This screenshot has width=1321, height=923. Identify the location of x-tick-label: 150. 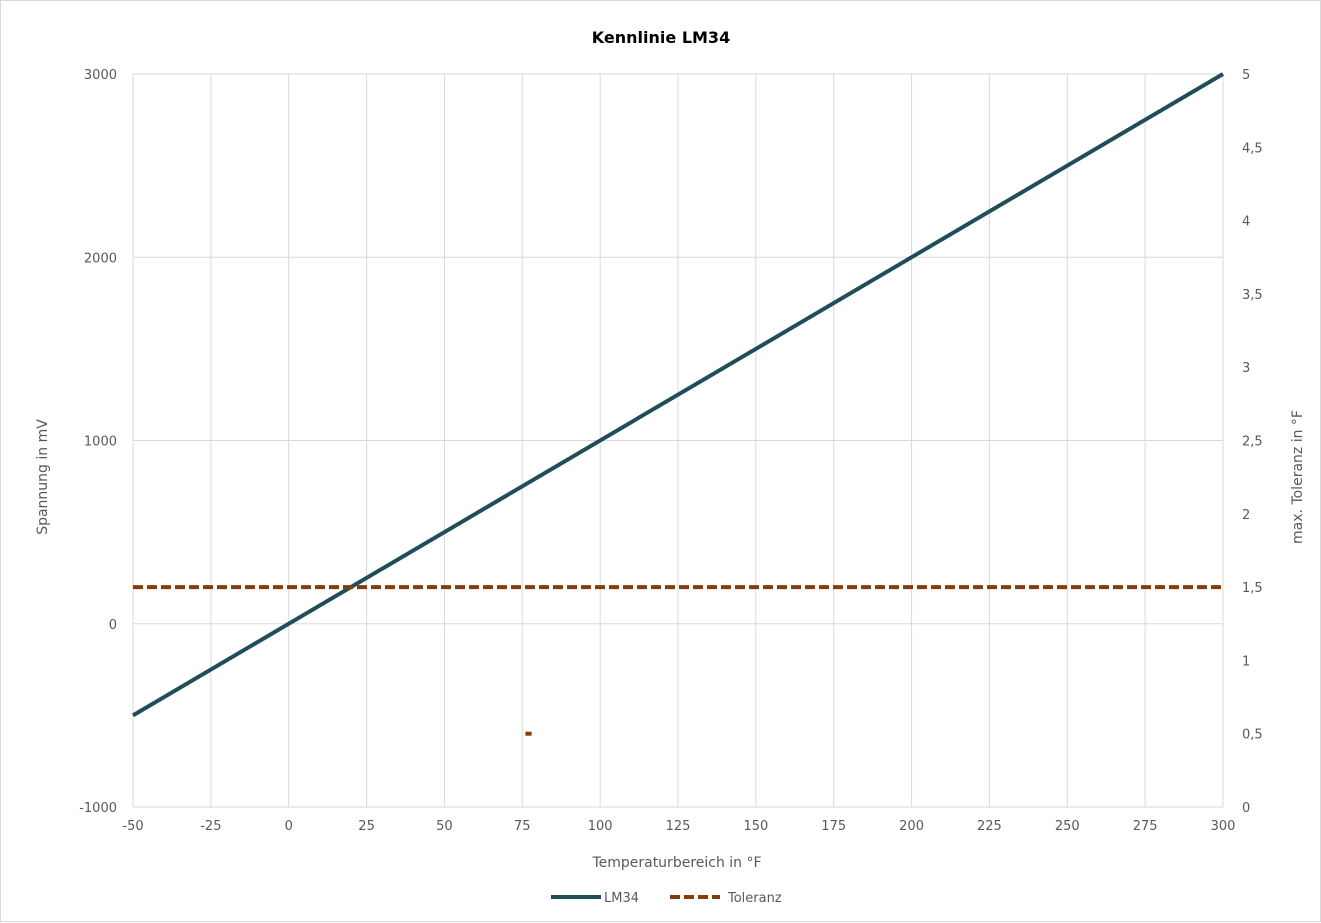
(755, 826).